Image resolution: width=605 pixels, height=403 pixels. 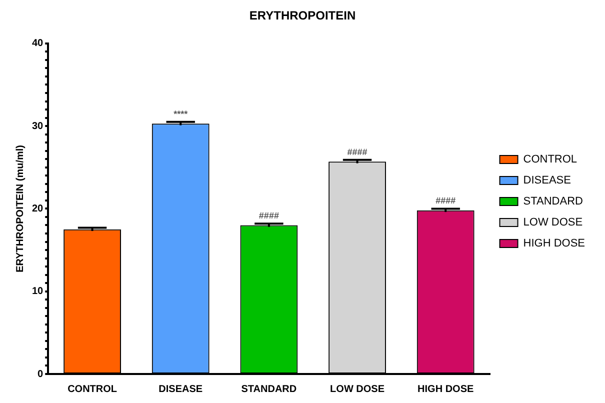 What do you see at coordinates (38, 126) in the screenshot?
I see `y-tick-label: 30` at bounding box center [38, 126].